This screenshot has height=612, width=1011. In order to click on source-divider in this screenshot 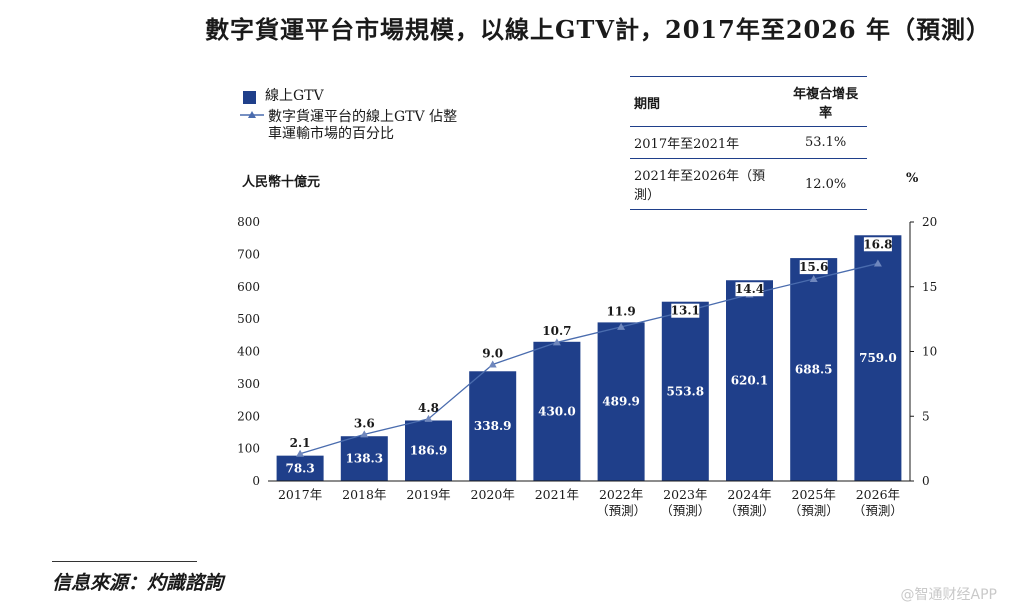, I will do `click(124, 561)`.